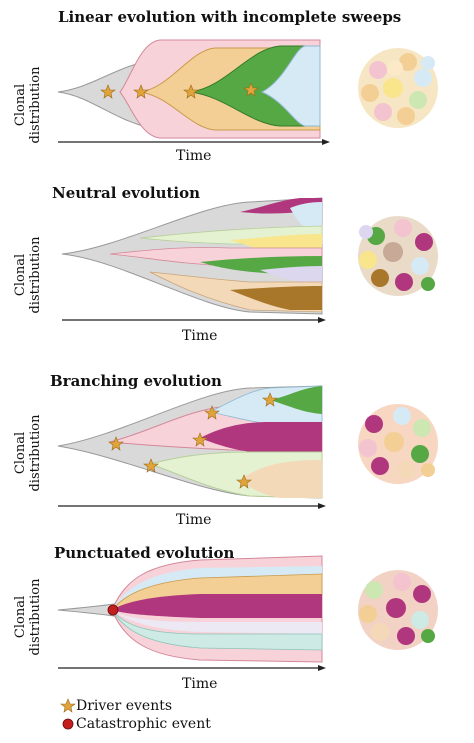  I want to click on panel-title: Linear evolution with incomplete sweeps, so click(230, 17).